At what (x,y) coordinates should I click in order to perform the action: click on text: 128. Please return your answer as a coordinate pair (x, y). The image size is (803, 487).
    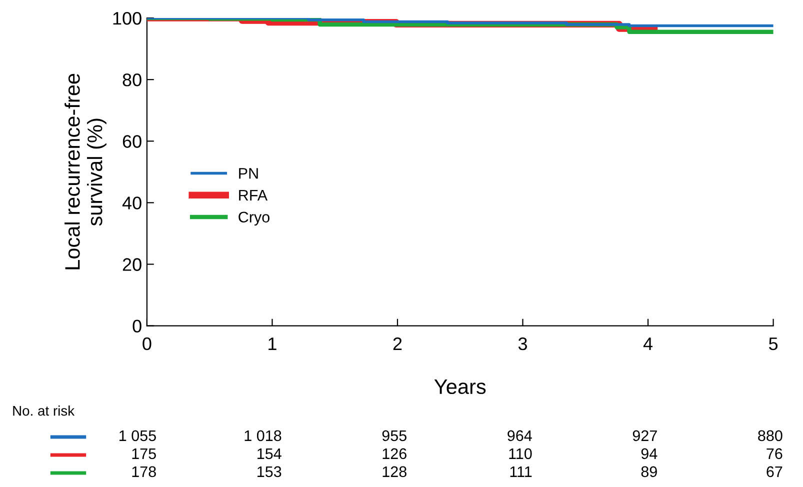
    Looking at the image, I should click on (394, 472).